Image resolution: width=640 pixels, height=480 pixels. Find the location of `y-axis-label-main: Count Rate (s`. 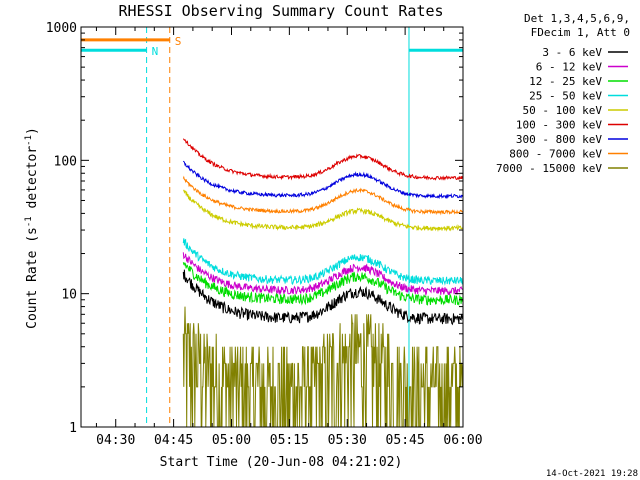

y-axis-label-main: Count Rate (s is located at coordinates (32, 278).